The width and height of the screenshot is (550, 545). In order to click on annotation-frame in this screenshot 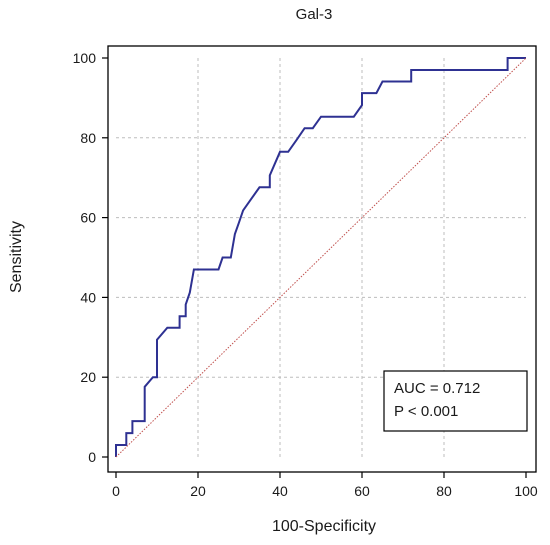, I will do `click(455, 401)`.